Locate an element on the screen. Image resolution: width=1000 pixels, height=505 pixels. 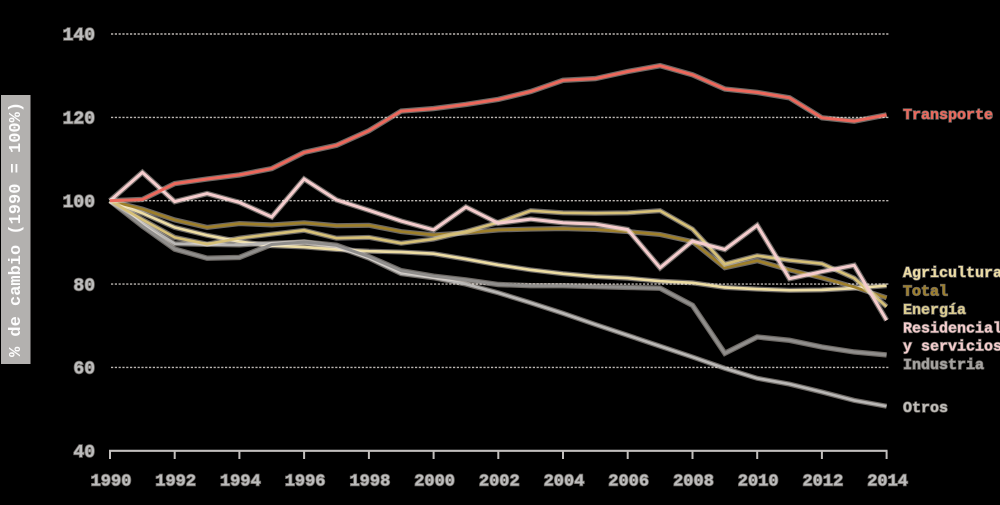
svg-text: Industria is located at coordinates (943, 365).